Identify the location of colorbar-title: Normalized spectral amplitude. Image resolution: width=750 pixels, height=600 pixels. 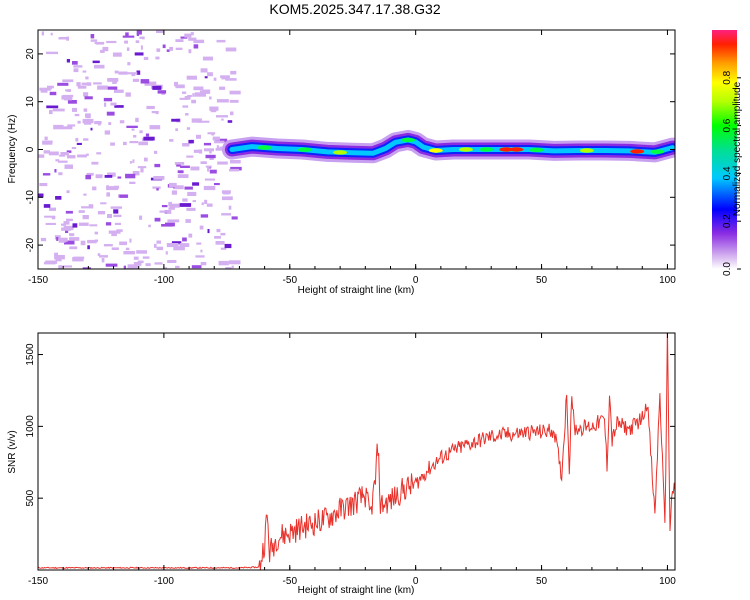
(737, 148).